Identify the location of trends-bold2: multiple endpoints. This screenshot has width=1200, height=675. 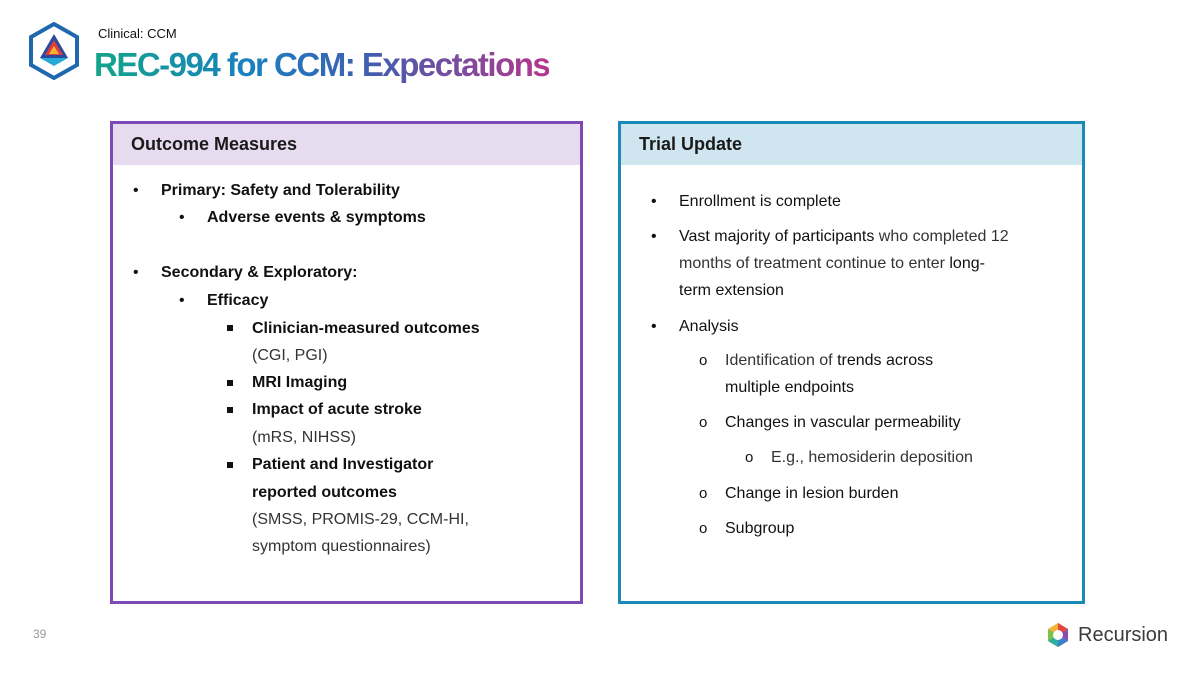
(789, 387).